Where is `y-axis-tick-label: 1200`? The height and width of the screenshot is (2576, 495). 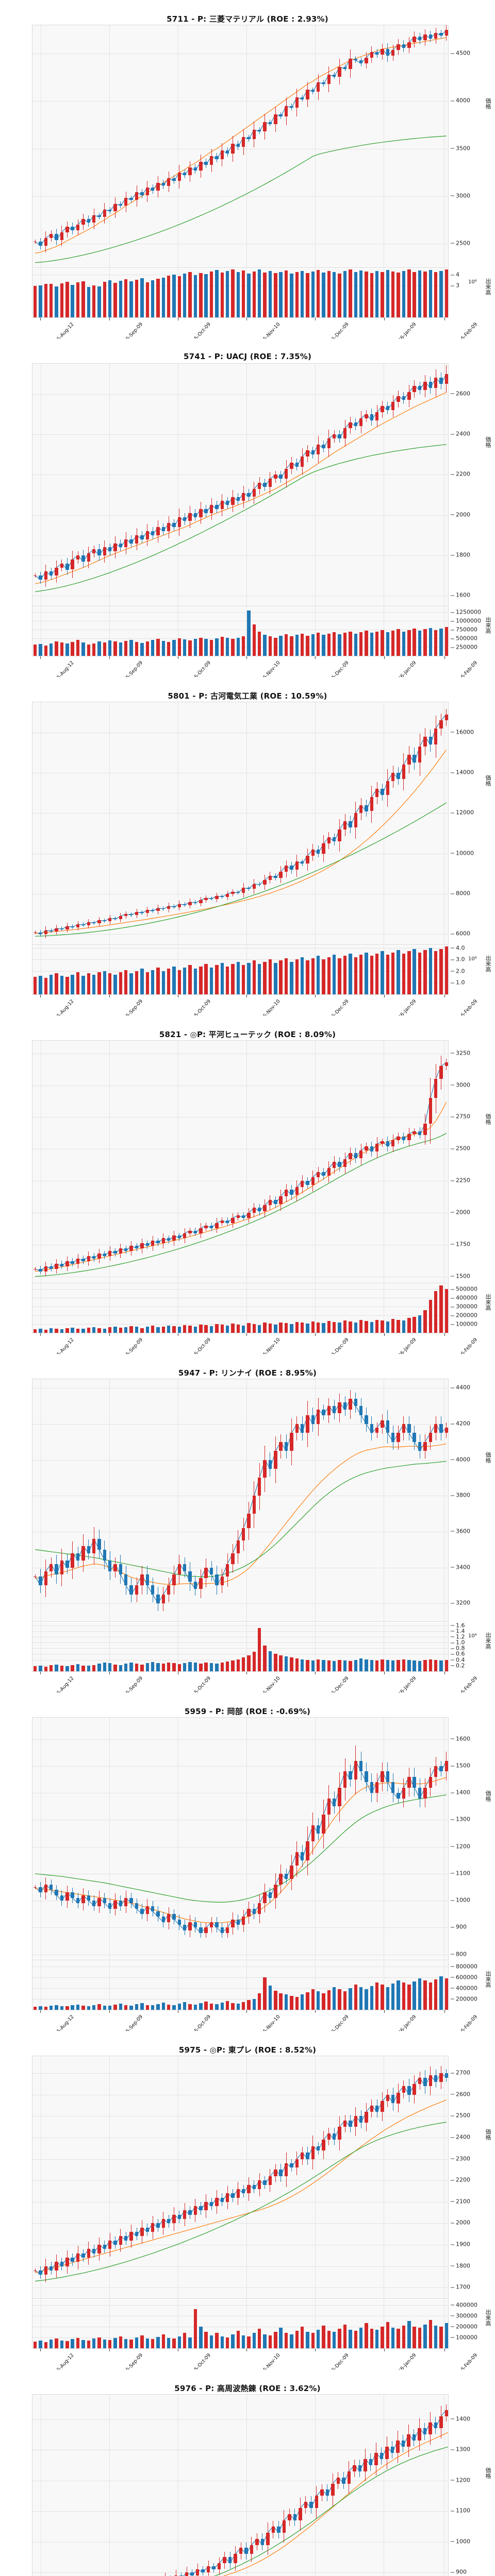
y-axis-tick-label: 1200 is located at coordinates (460, 1846).